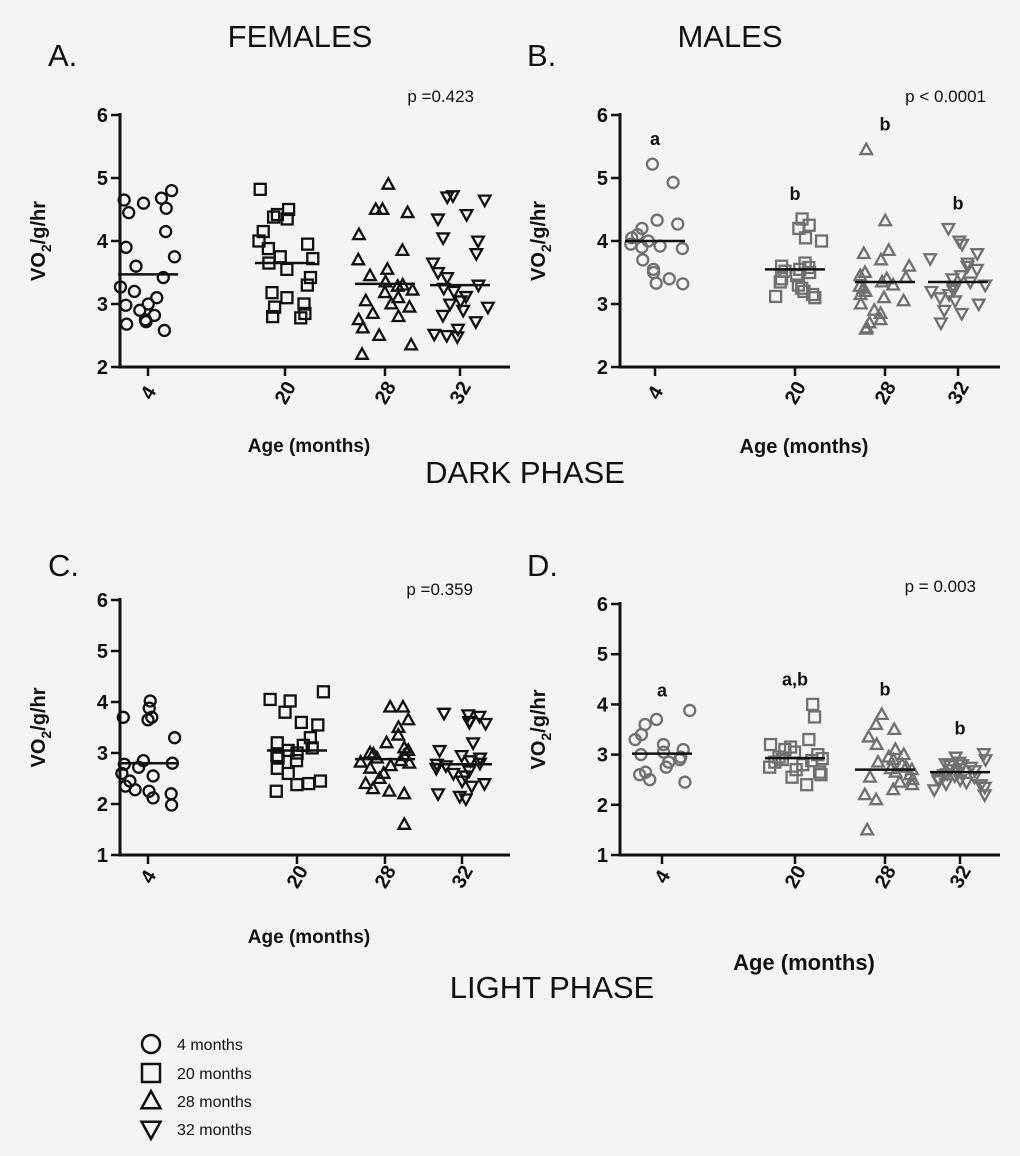 Image resolution: width=1020 pixels, height=1156 pixels. Describe the element at coordinates (439, 589) in the screenshot. I see `p-value-label: p =0.359` at that location.